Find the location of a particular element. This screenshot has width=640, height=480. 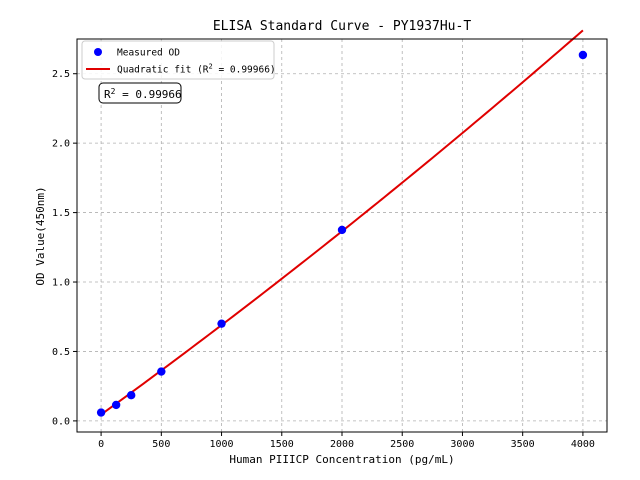

y-tick-label: 2.0 is located at coordinates (61, 144).